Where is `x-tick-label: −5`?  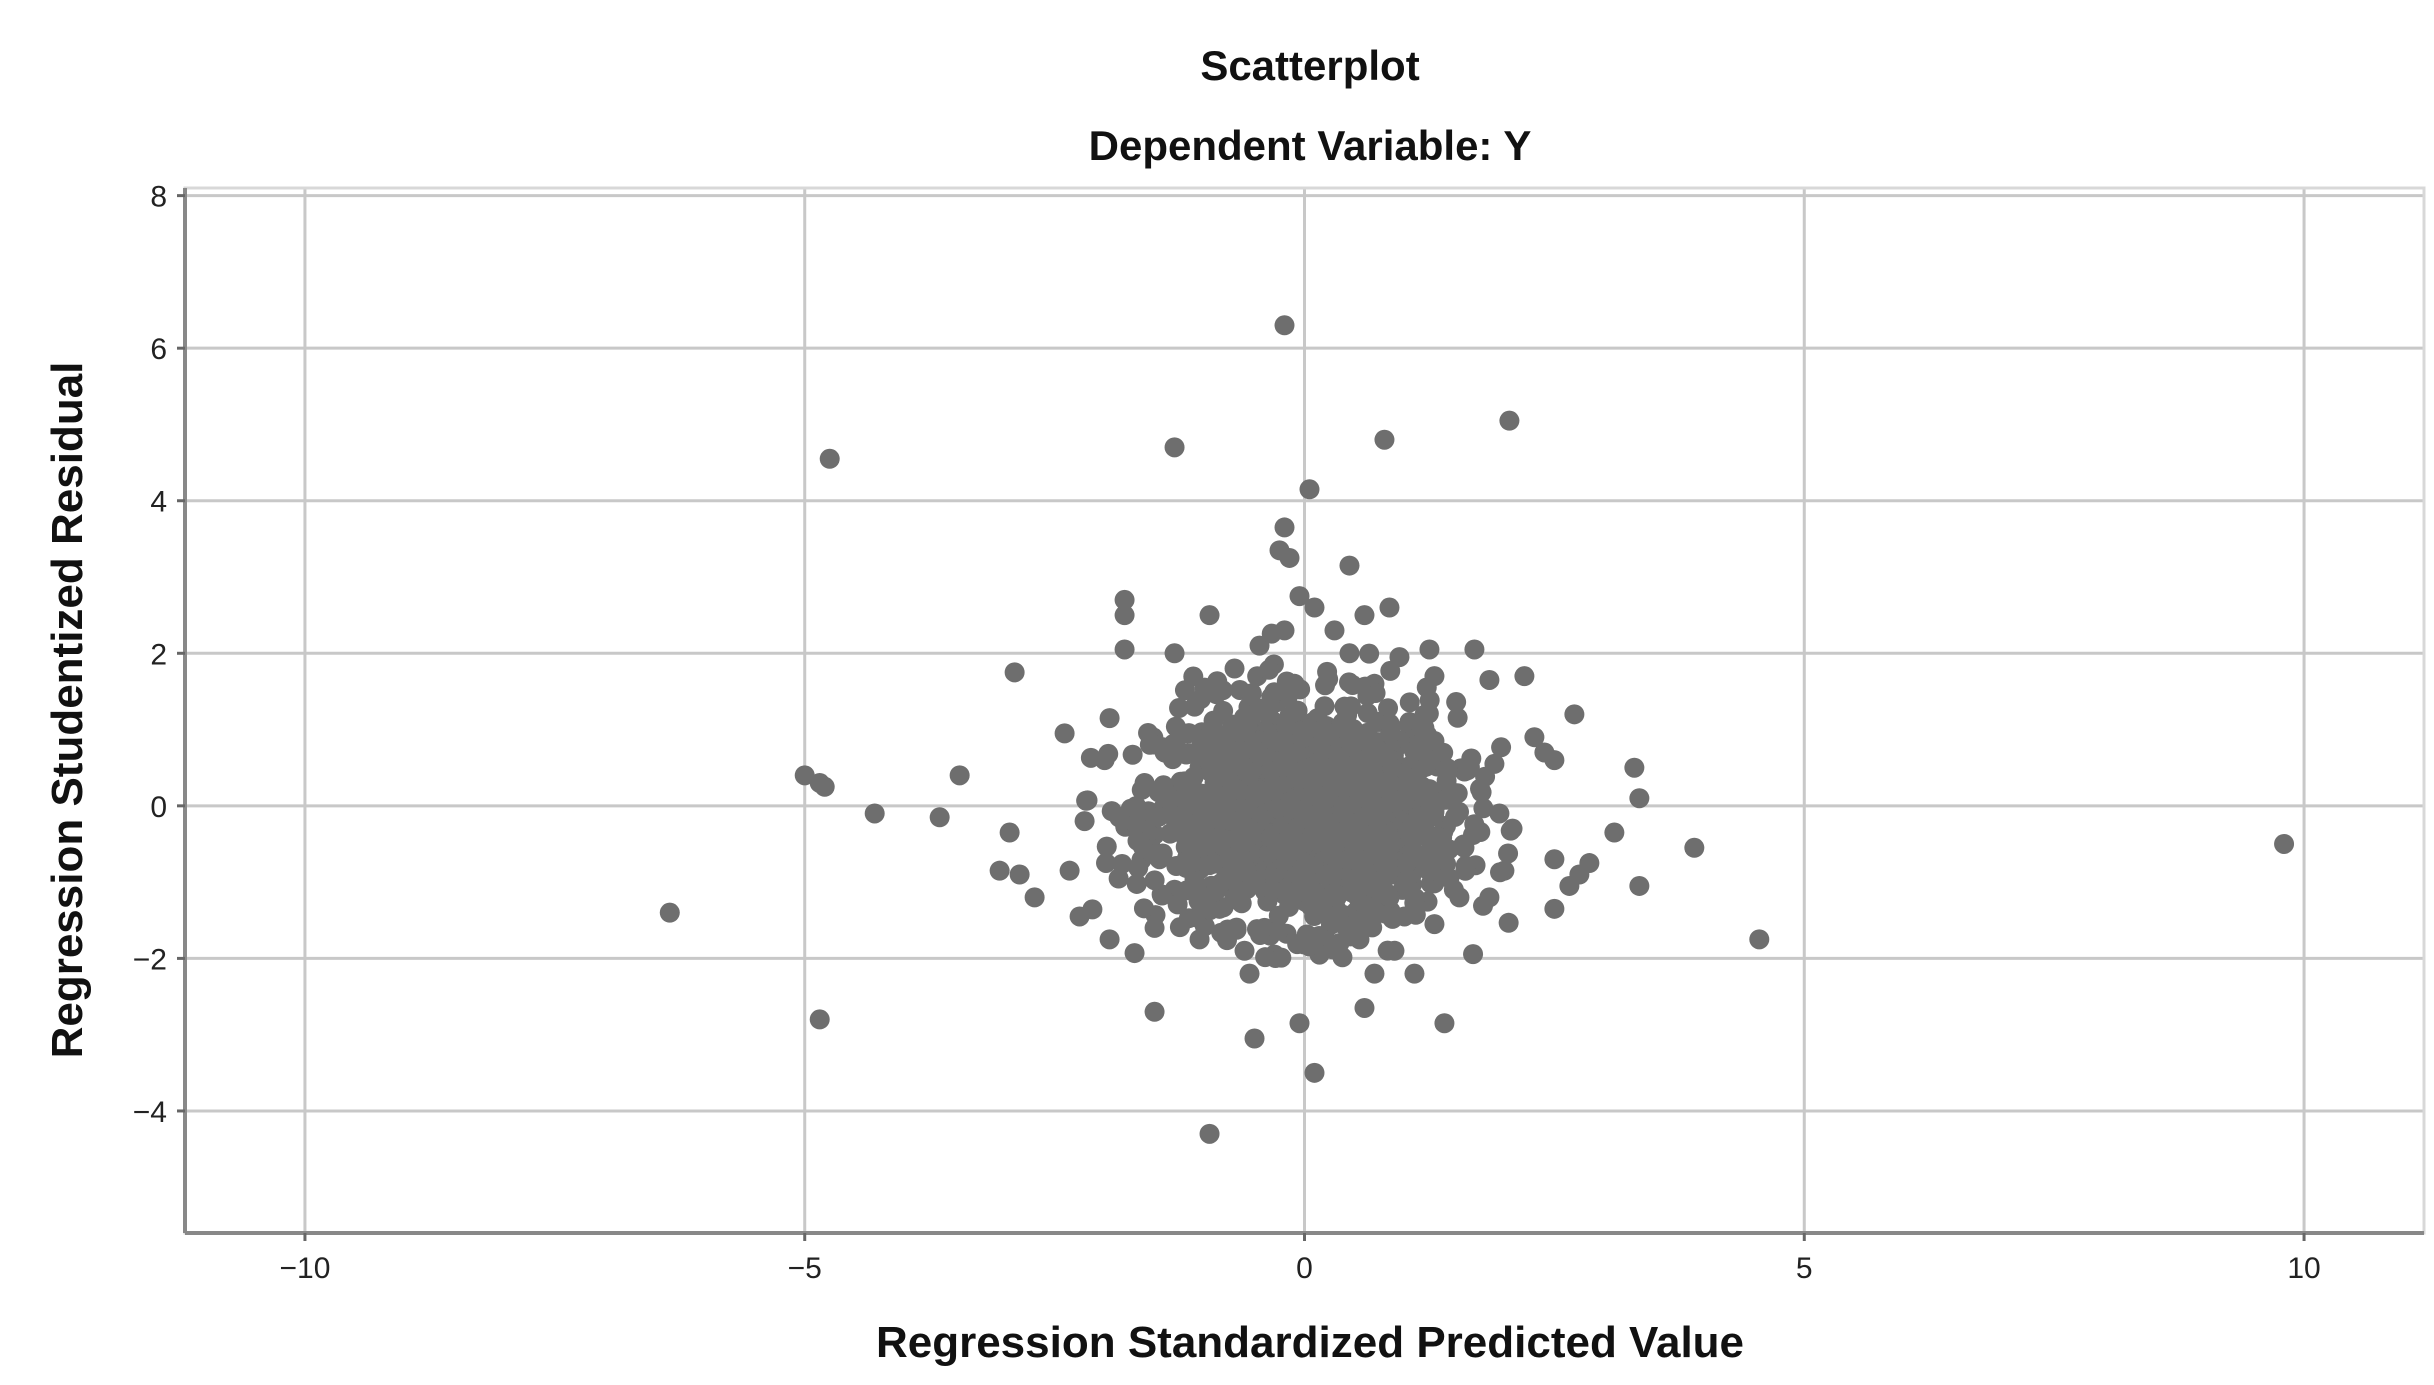 x-tick-label: −5 is located at coordinates (805, 1268).